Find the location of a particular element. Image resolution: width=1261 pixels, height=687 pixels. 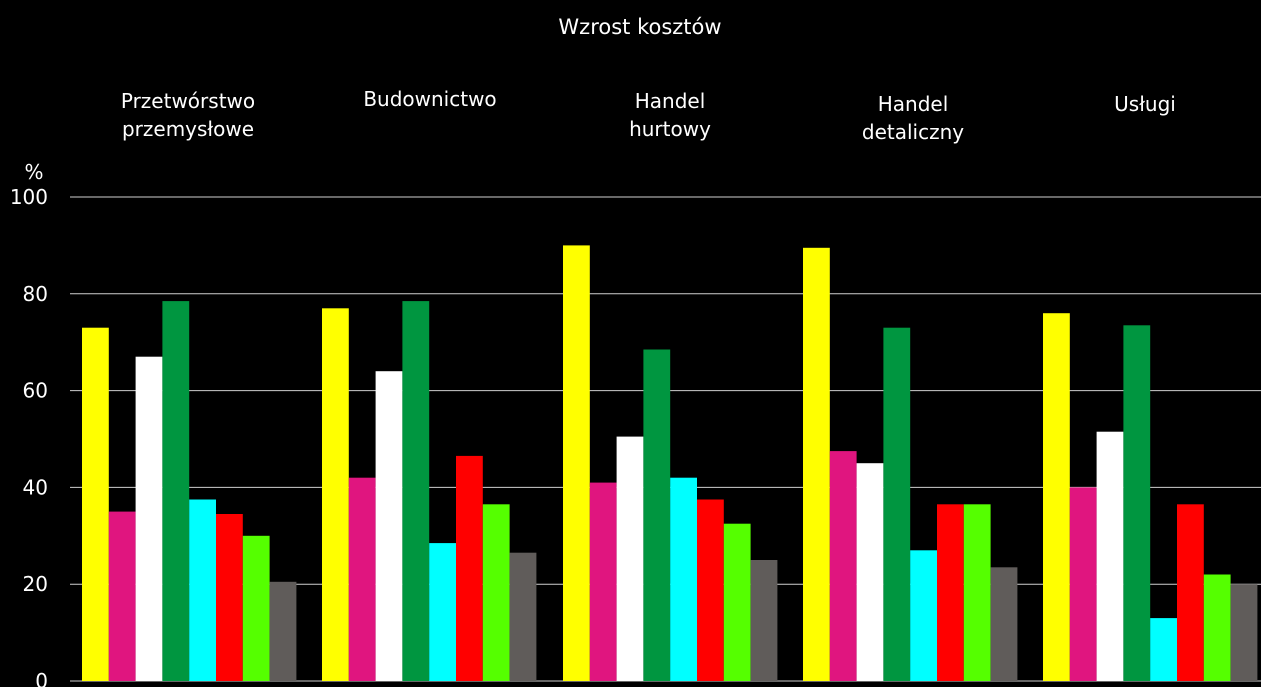

bar-group4-series6 is located at coordinates (950, 592).